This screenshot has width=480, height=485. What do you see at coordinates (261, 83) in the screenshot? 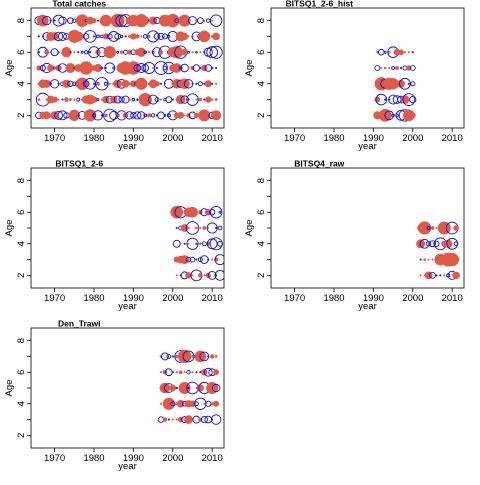
I see `y-tick-label: 4` at bounding box center [261, 83].